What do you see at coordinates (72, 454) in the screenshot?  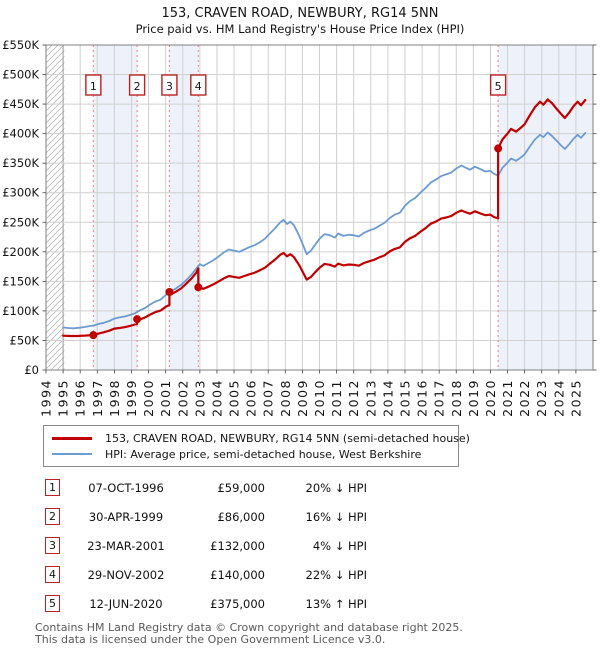 I see `hpi-line-swatch-icon` at bounding box center [72, 454].